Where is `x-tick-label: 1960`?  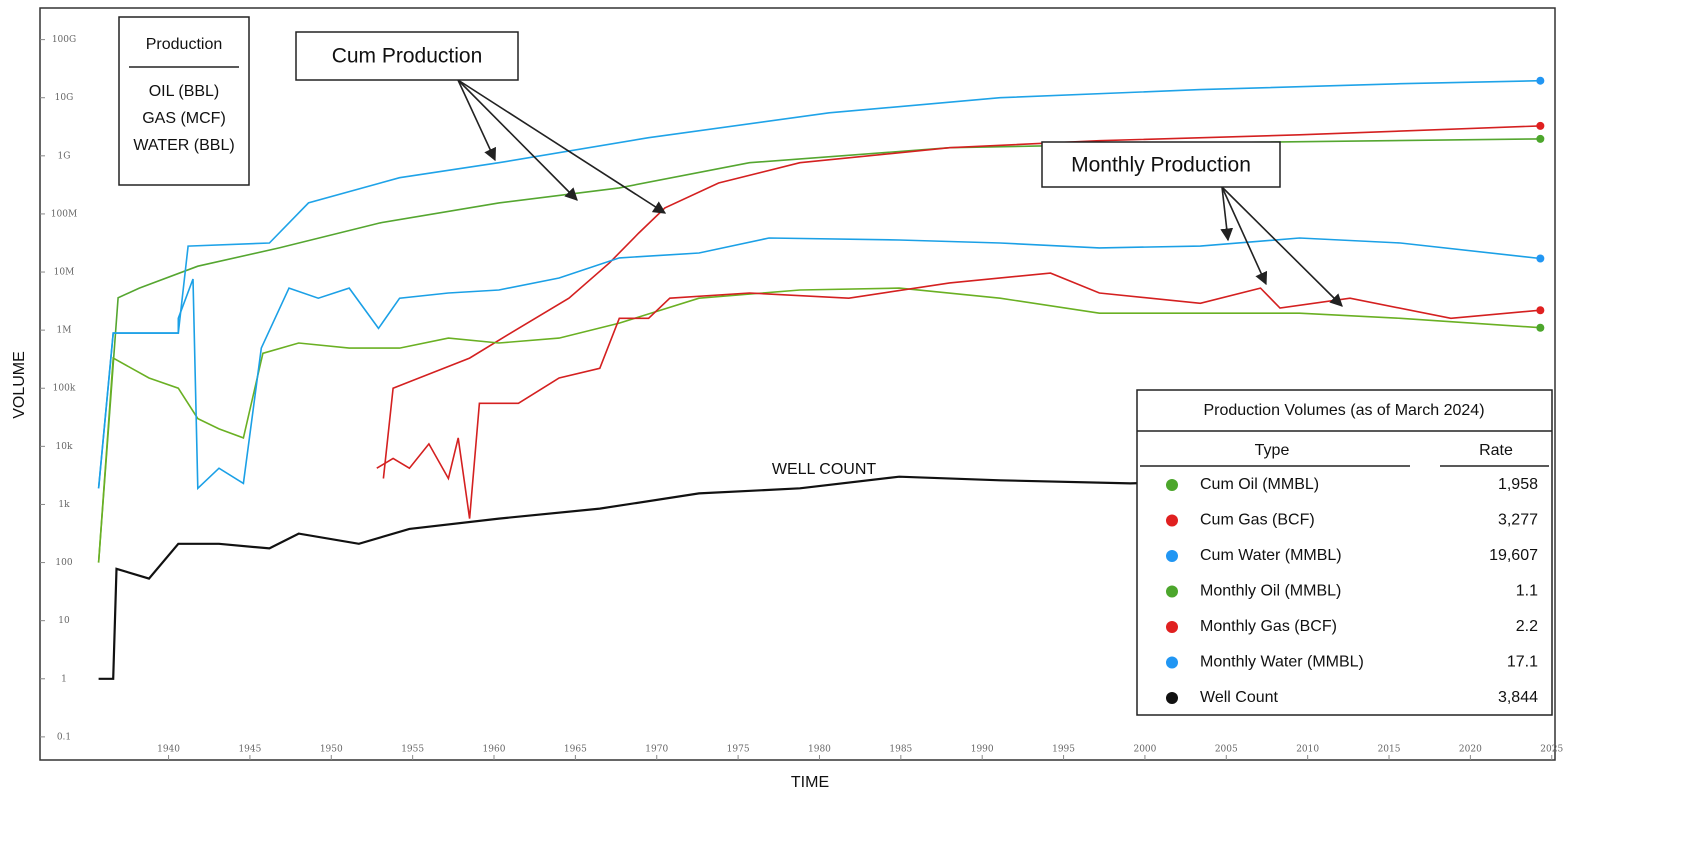 x-tick-label: 1960 is located at coordinates (494, 750).